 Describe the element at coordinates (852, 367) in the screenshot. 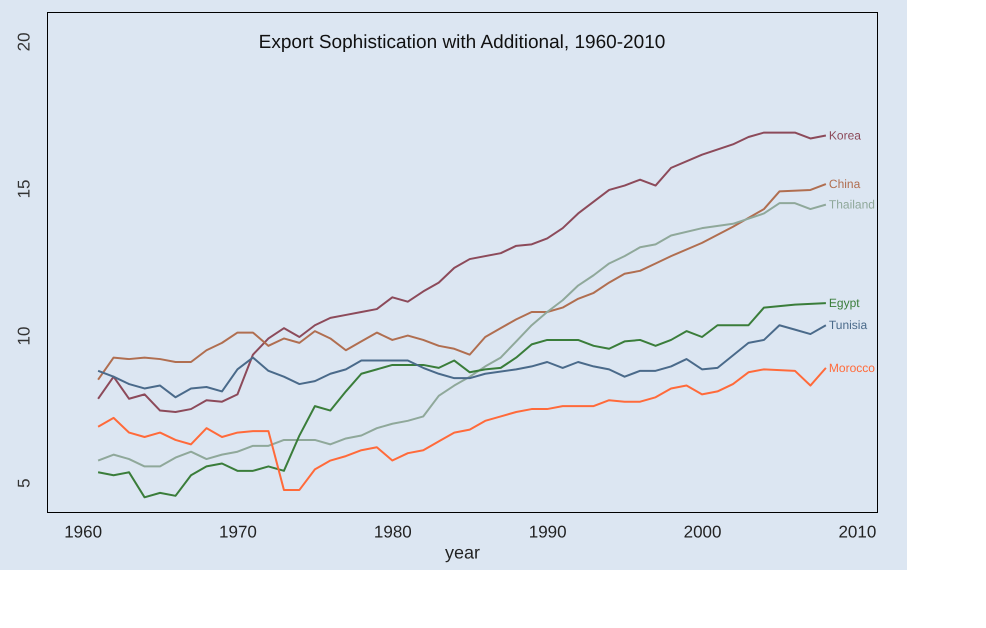

I see `series-label: Morocco` at that location.